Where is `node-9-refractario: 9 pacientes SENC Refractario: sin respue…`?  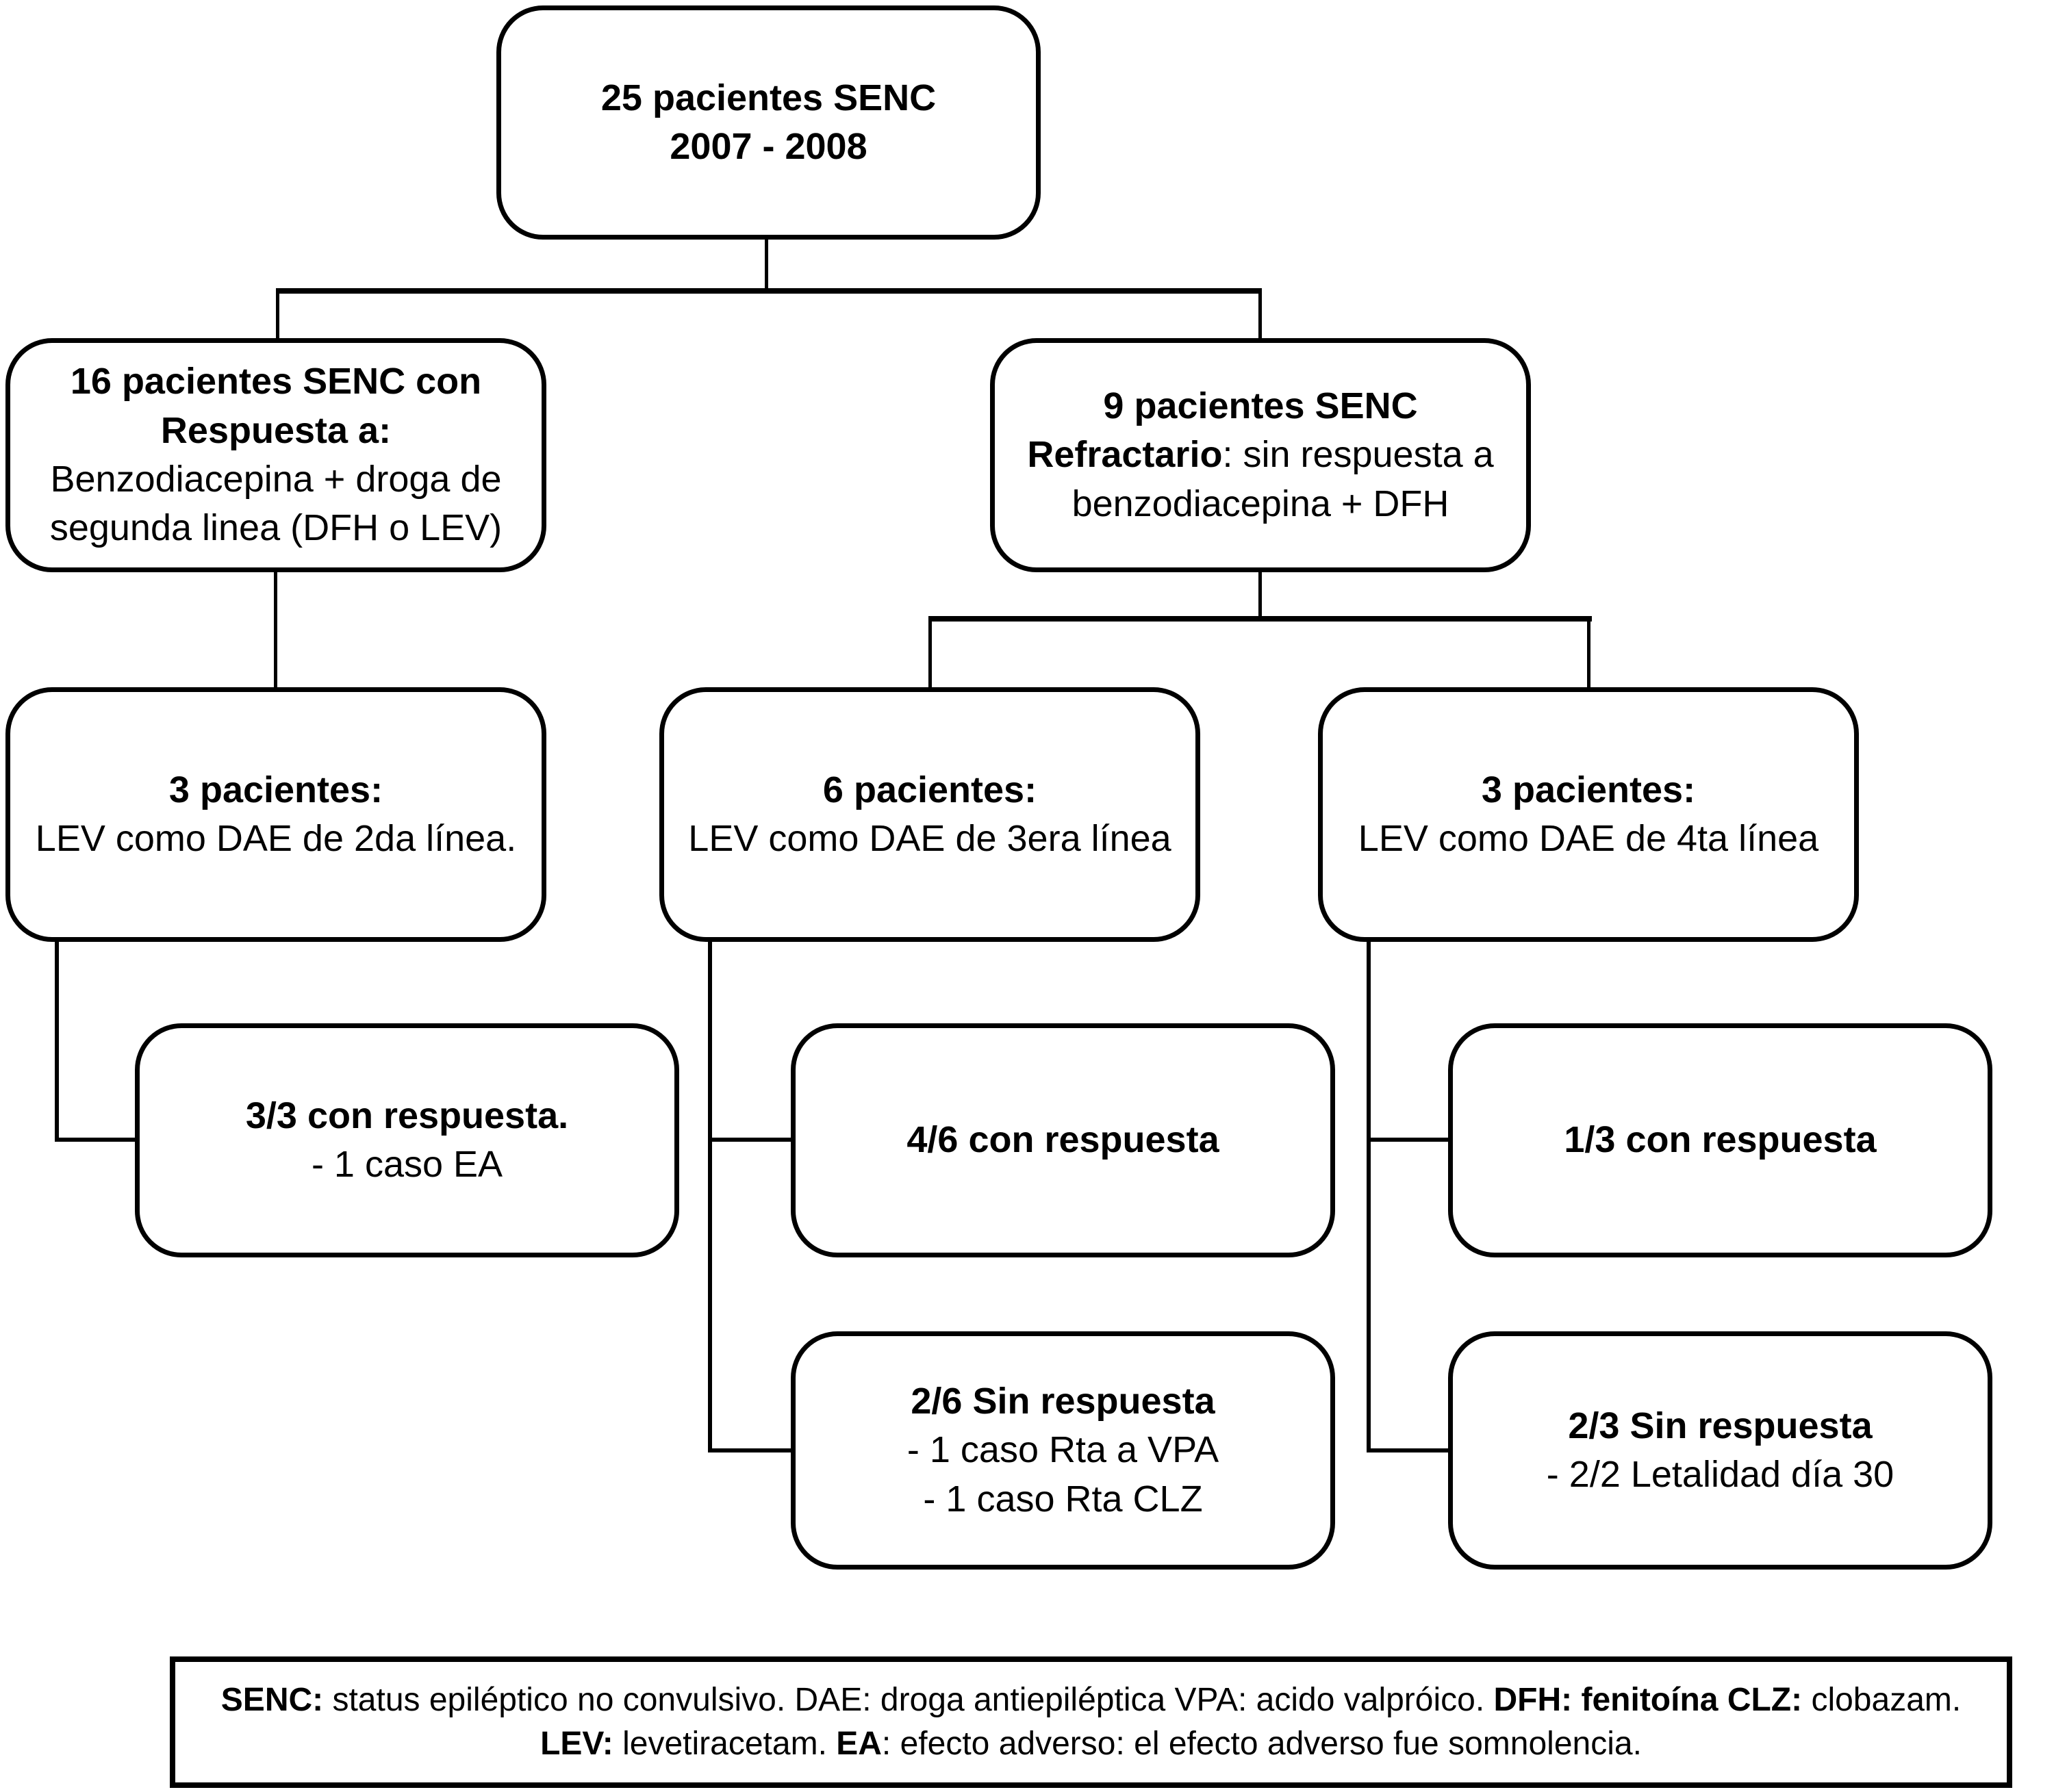
node-9-refractario: 9 pacientes SENC Refractario: sin respue… is located at coordinates (1260, 455).